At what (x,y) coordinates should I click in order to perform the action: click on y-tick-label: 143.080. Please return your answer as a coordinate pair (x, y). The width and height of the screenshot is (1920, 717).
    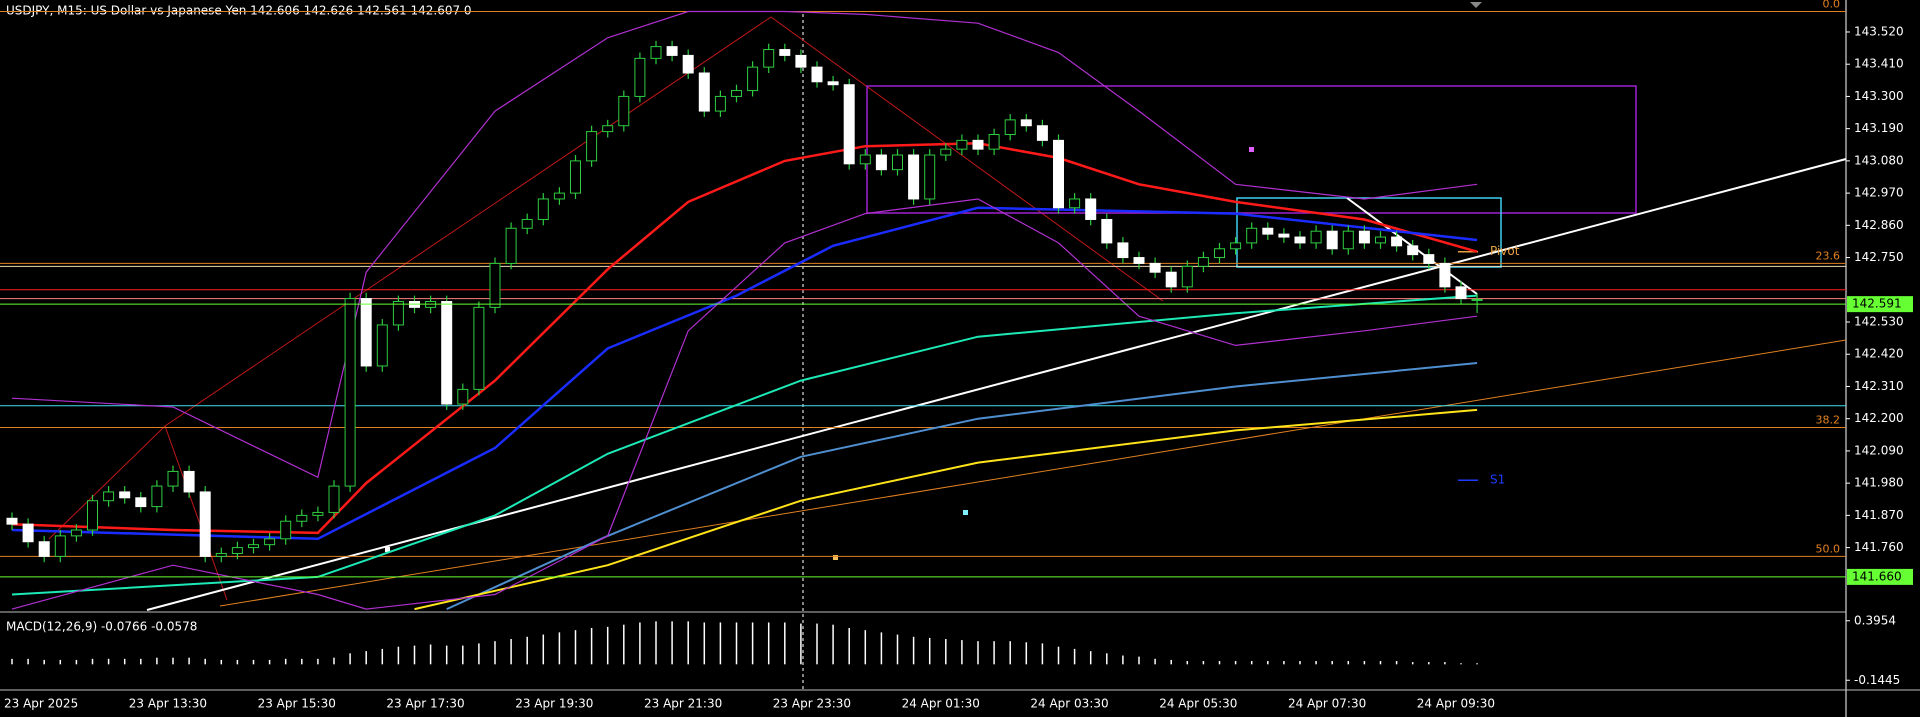
    Looking at the image, I should click on (1879, 160).